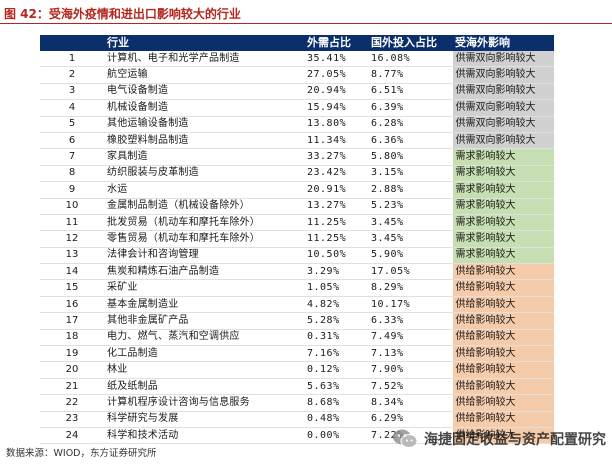  Describe the element at coordinates (72, 174) in the screenshot. I see `rank-cell: 8` at that location.